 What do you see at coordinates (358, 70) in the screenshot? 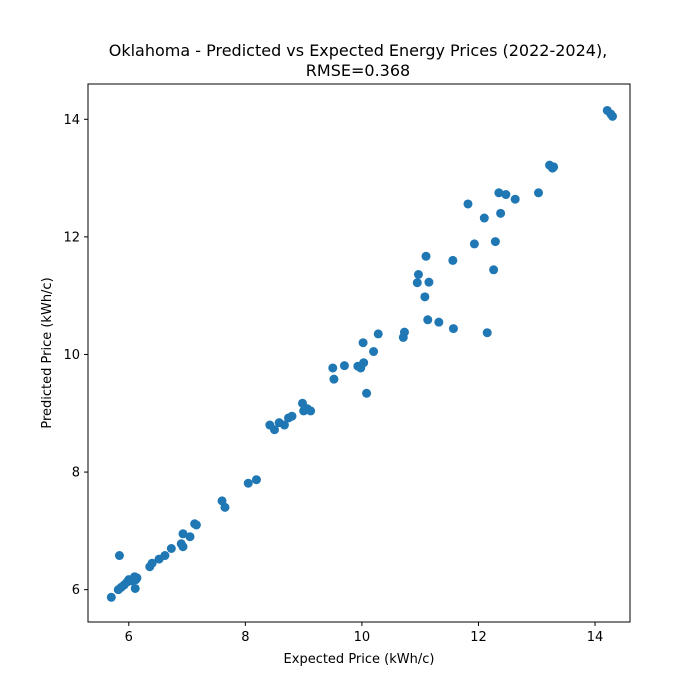
I see `chart-subtitle: RMSE=0.368` at bounding box center [358, 70].